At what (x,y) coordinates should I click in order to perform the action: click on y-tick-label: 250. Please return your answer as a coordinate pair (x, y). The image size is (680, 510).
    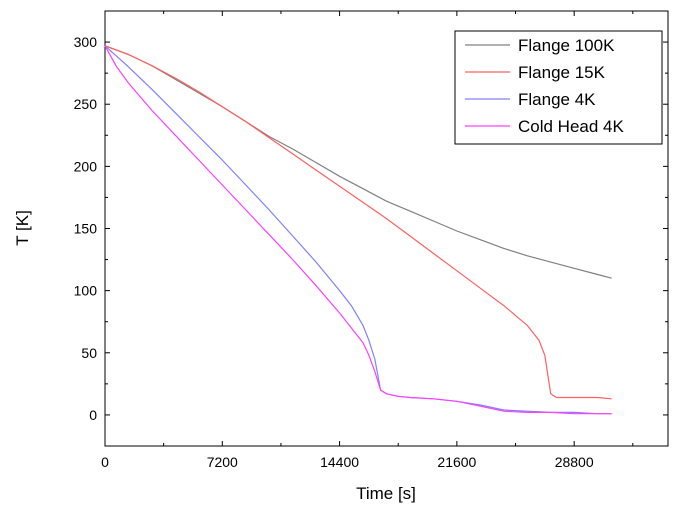
    Looking at the image, I should click on (86, 104).